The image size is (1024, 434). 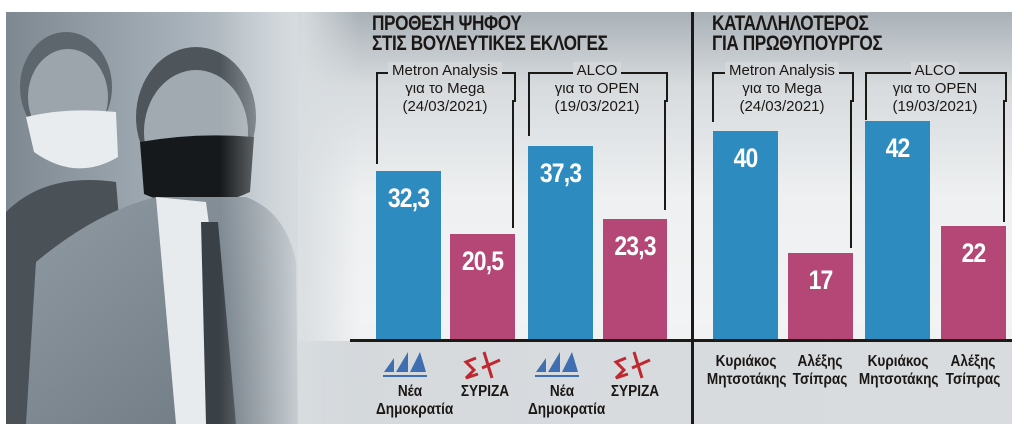 What do you see at coordinates (490, 43) in the screenshot?
I see `left-title-line2: ΣΤΙΣ ΒΟΥΛΕΥΤΙΚΕΣ ΕΚΛΟΓΕΣ` at bounding box center [490, 43].